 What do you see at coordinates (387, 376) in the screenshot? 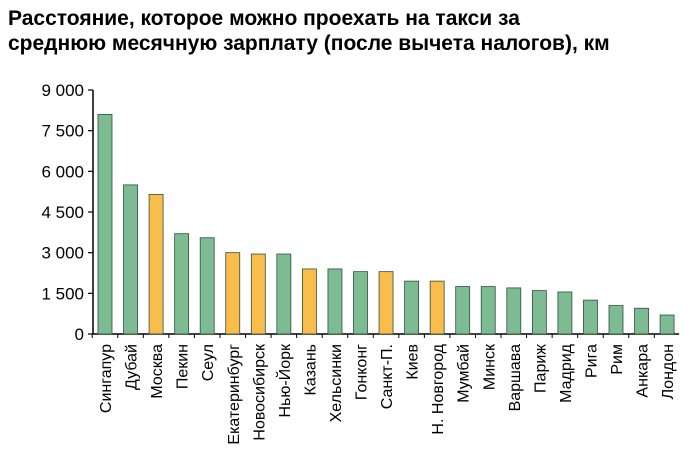
I see `x-tick-label: Санкт-П.` at bounding box center [387, 376].